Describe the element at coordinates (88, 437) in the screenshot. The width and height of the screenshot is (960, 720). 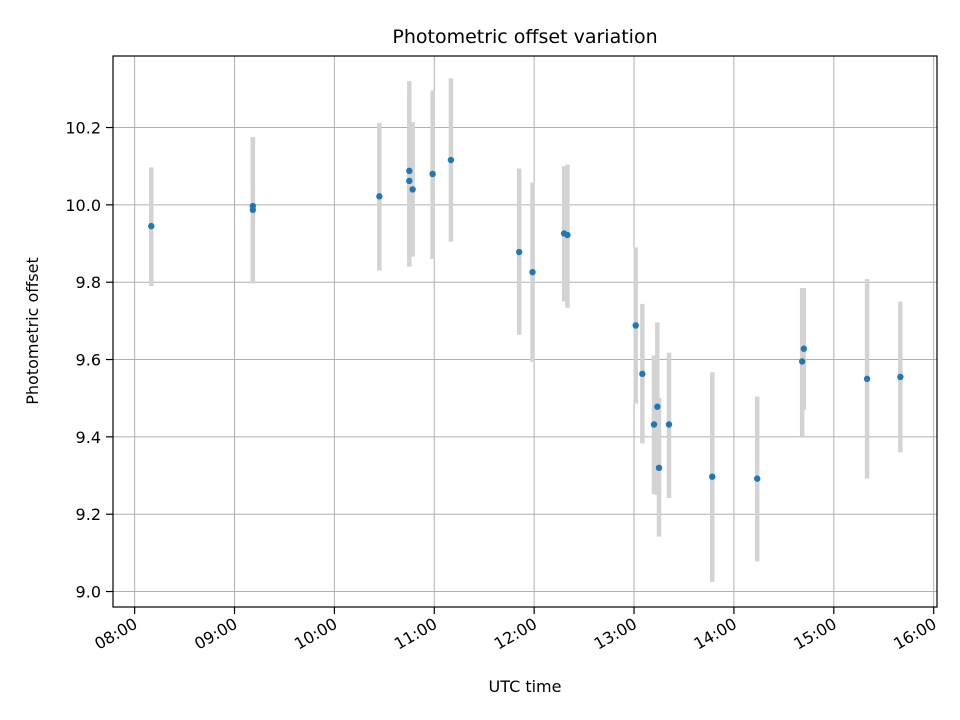
I see `y-tick-label: 9.4` at that location.